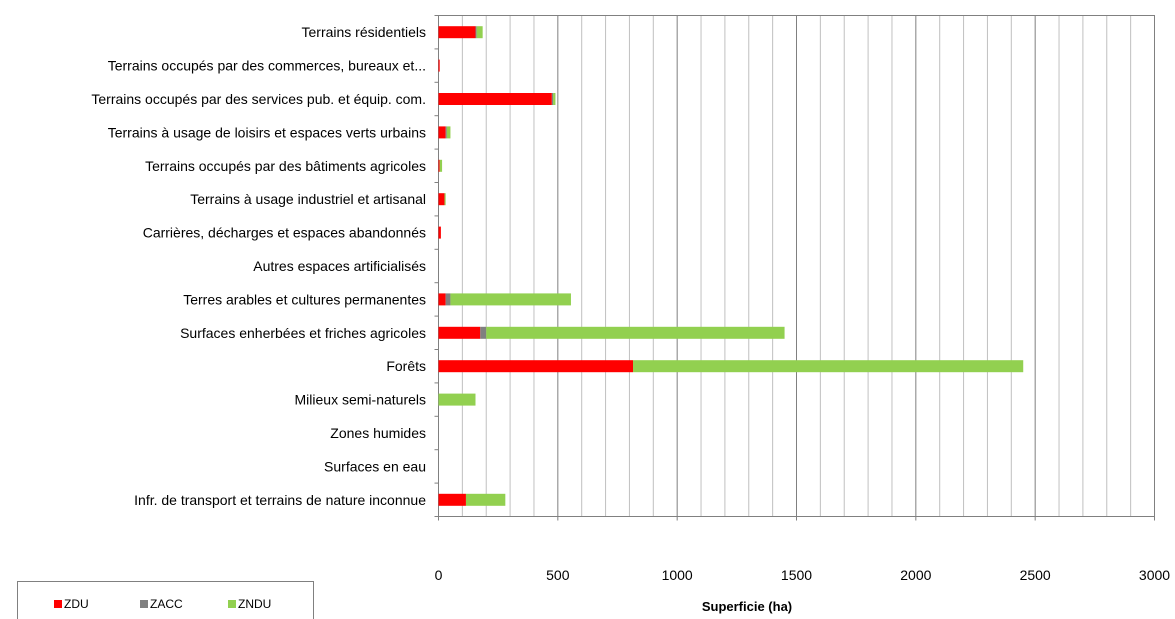  Describe the element at coordinates (308, 199) in the screenshot. I see `category-label: Terrains à usage industriel et artisanal` at that location.